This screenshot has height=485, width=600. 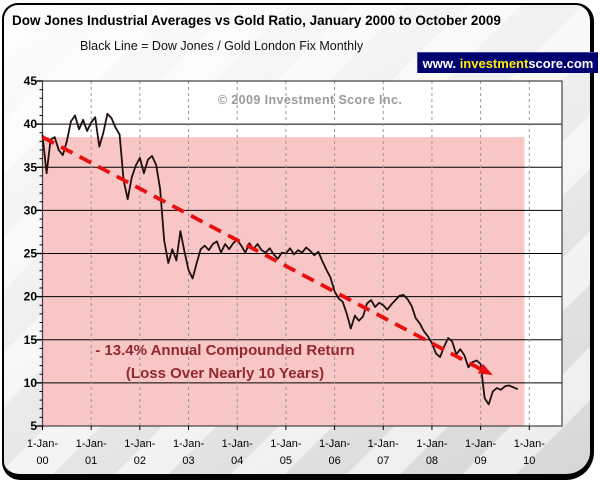 I want to click on y-tick-label: 10, so click(x=31, y=383).